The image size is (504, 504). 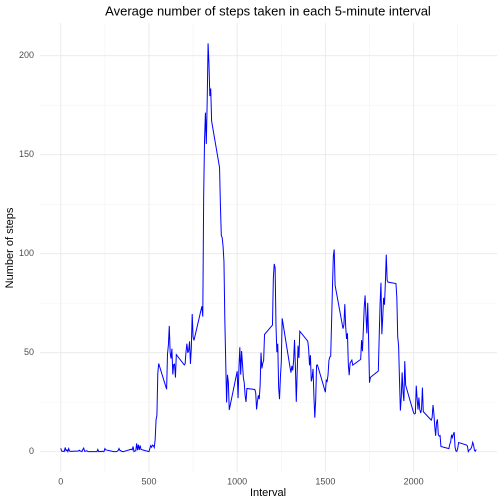 What do you see at coordinates (29, 352) in the screenshot?
I see `y-tick-label: 50` at bounding box center [29, 352].